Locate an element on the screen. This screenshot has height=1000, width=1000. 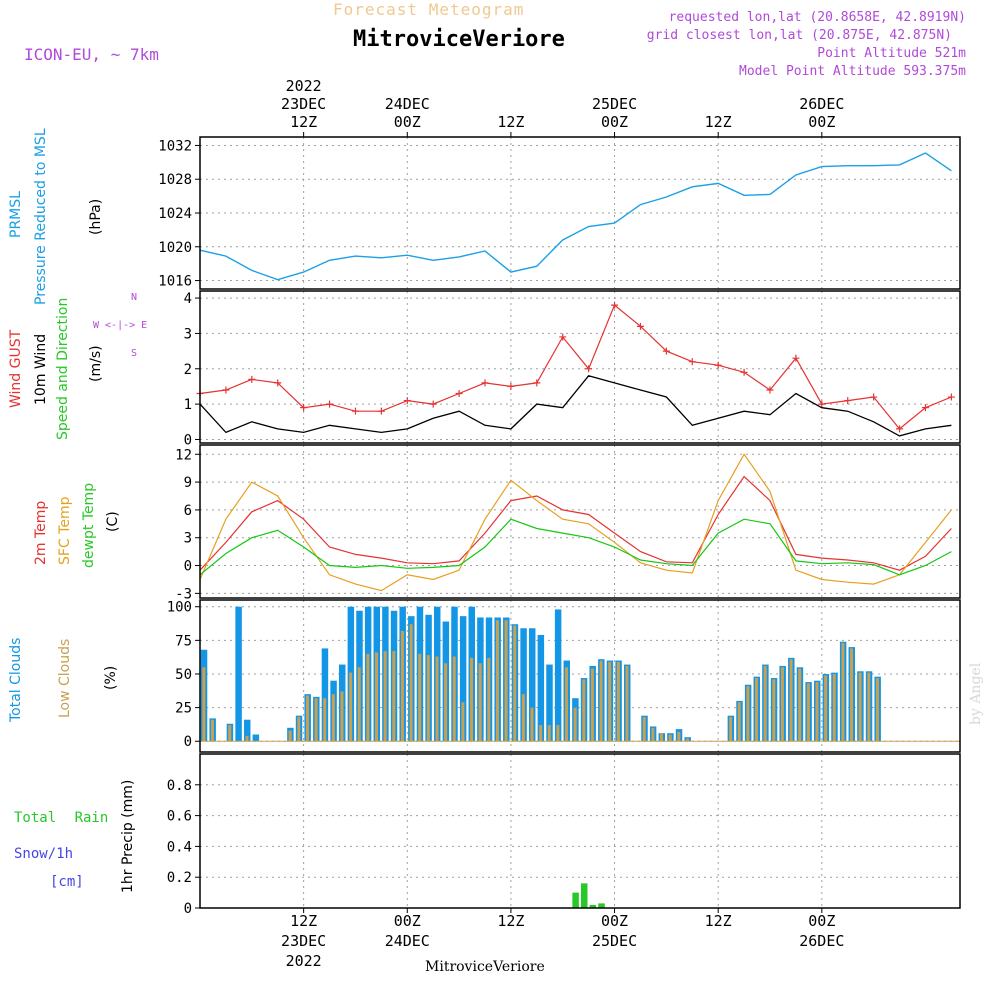
y-tick-label: 1028 is located at coordinates (175, 180).